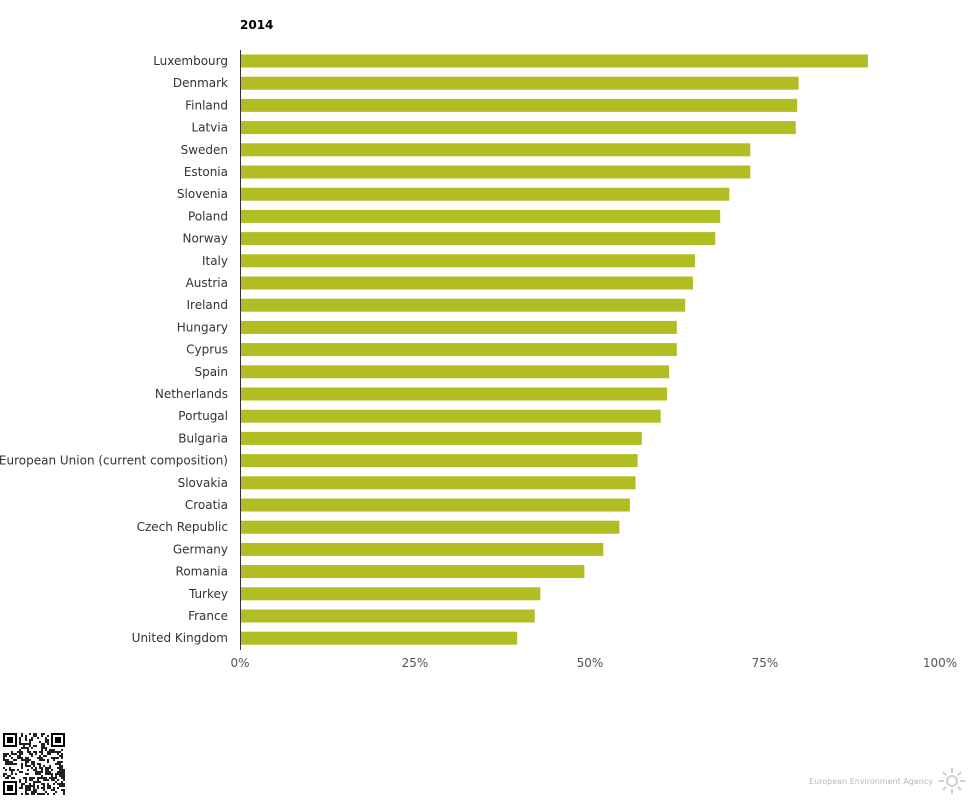  Describe the element at coordinates (208, 616) in the screenshot. I see `category-label: France` at that location.